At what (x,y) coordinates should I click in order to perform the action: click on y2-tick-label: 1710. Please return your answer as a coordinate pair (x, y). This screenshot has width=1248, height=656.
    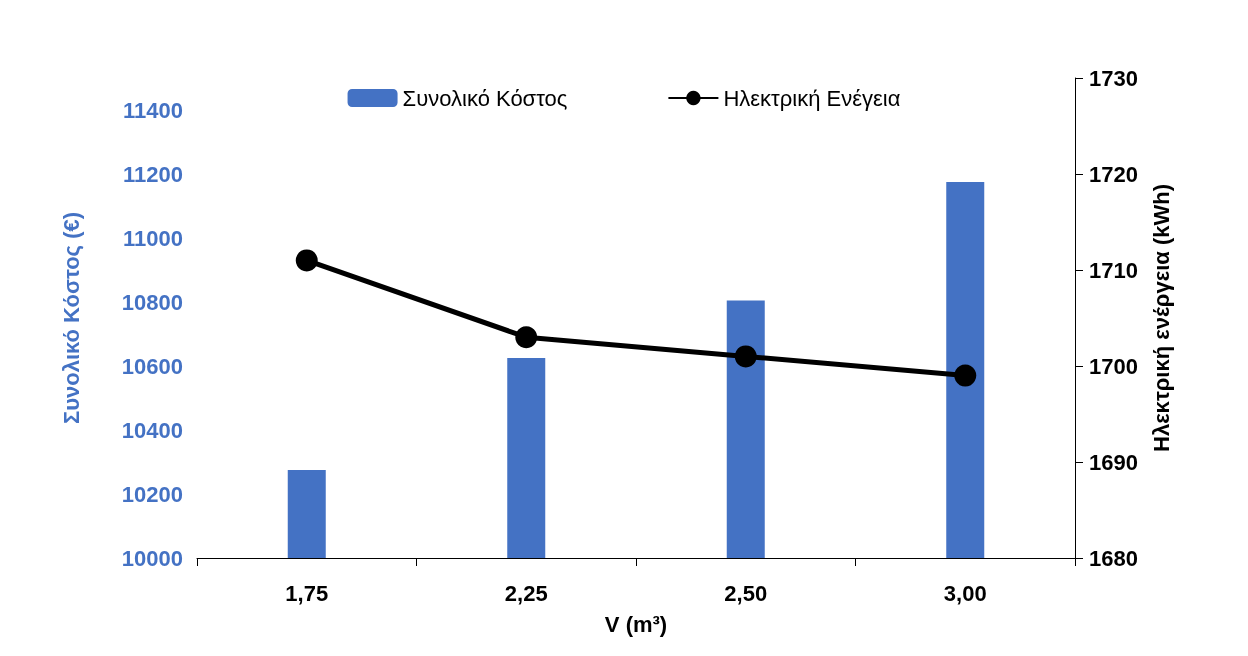
    Looking at the image, I should click on (1113, 270).